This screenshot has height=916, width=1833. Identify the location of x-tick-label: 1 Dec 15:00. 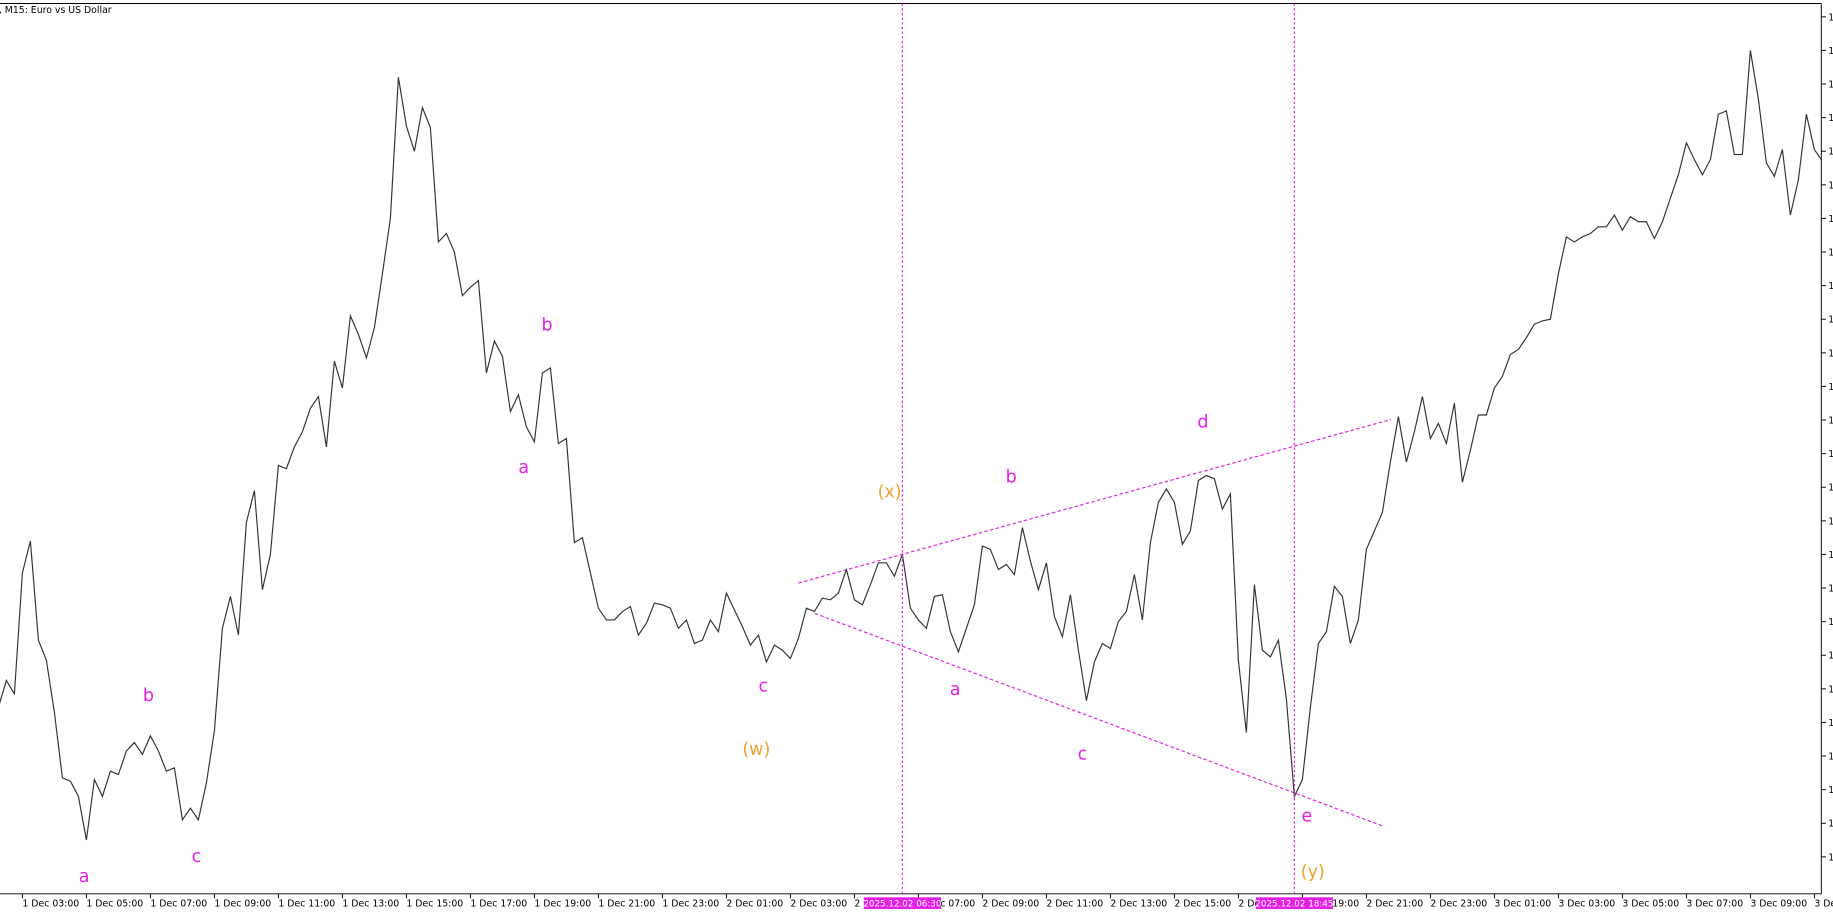
(434, 904).